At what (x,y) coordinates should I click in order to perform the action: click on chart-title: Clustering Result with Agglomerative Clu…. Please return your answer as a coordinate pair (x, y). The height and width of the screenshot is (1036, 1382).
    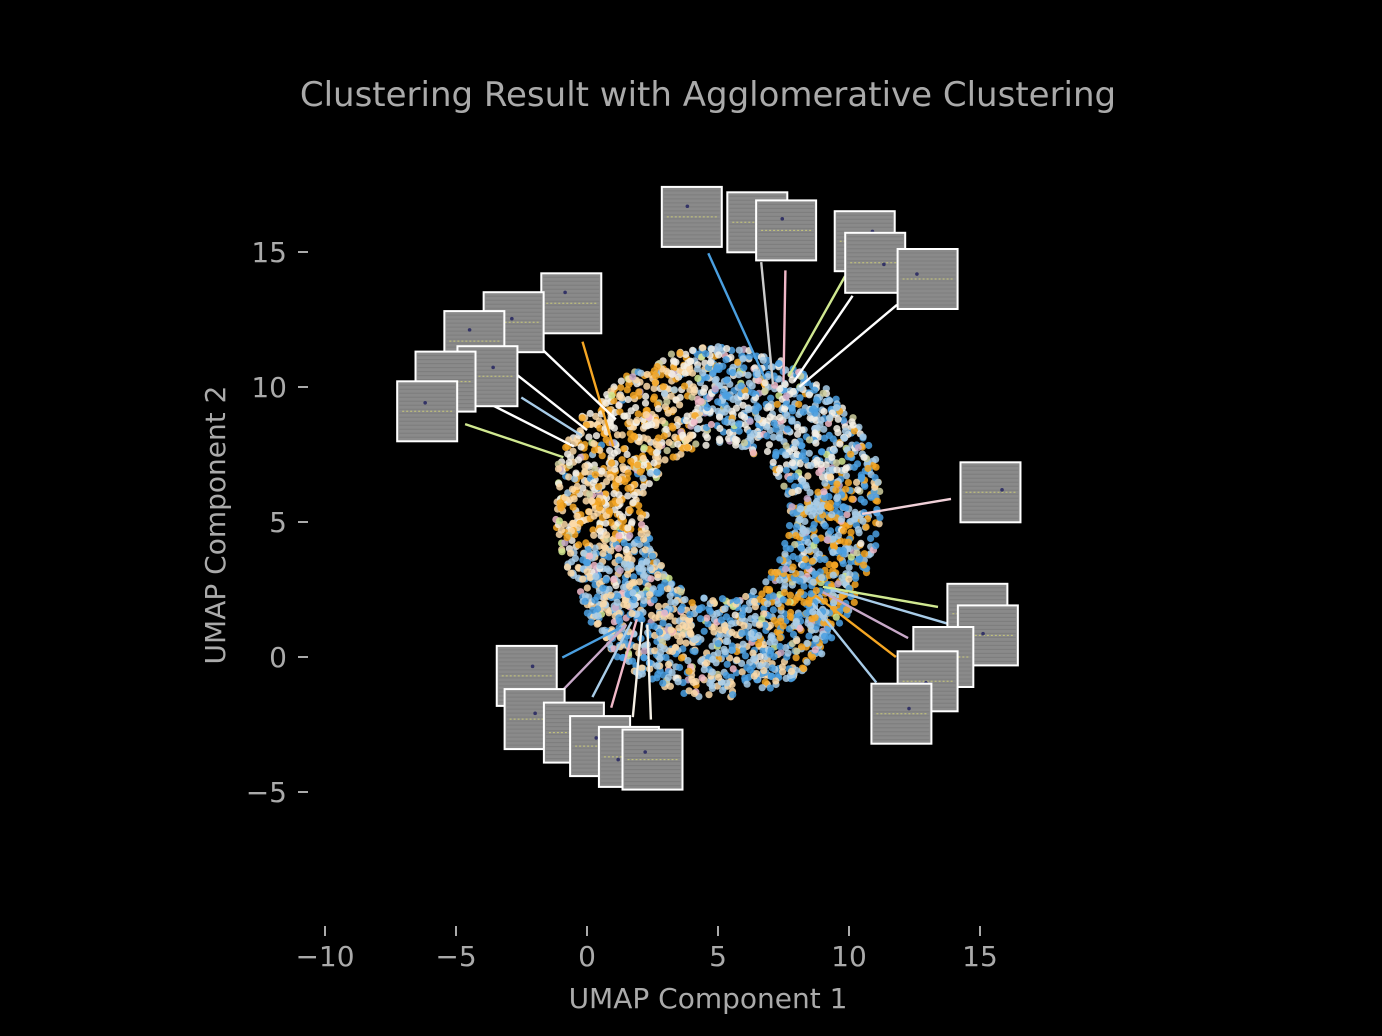
    Looking at the image, I should click on (708, 95).